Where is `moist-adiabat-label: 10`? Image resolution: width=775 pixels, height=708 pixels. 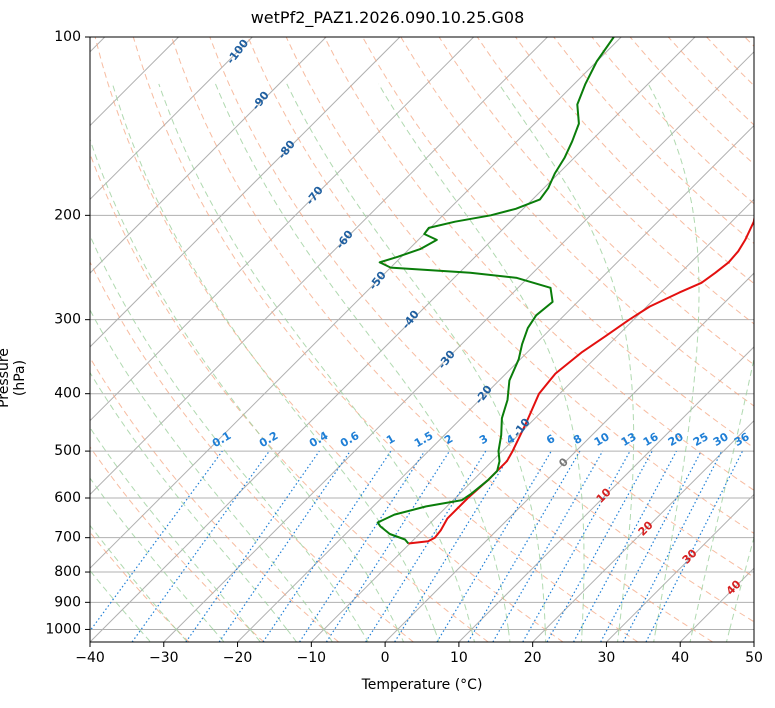
moist-adiabat-label: 10 is located at coordinates (604, 495).